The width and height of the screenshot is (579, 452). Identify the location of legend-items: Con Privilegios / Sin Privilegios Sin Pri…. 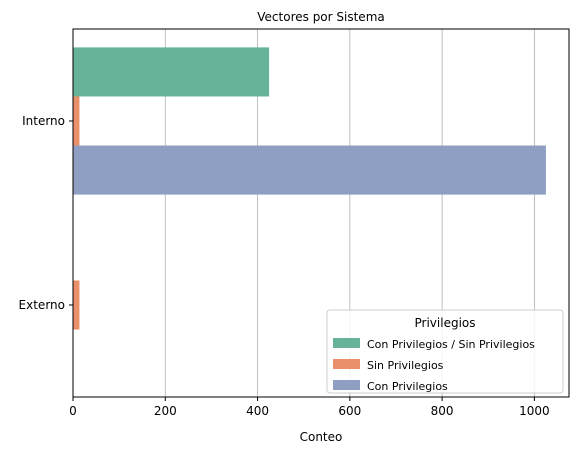
(434, 365).